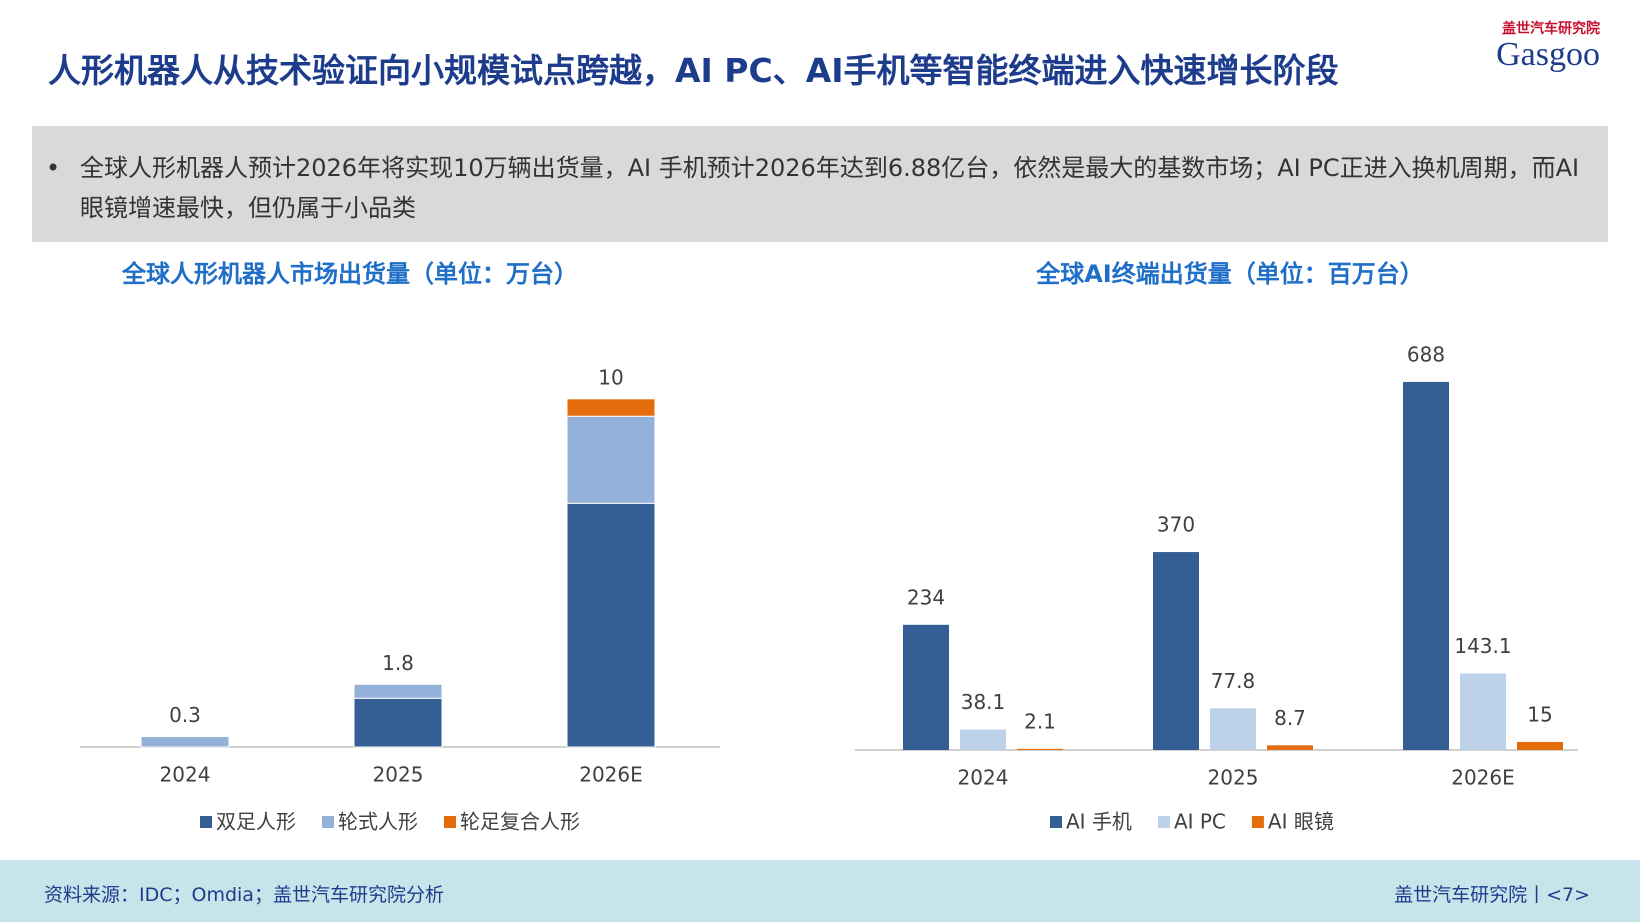  Describe the element at coordinates (244, 895) in the screenshot. I see `source-note: 资料来源：IDC；Omdia；盖世汽车研究院分析` at that location.